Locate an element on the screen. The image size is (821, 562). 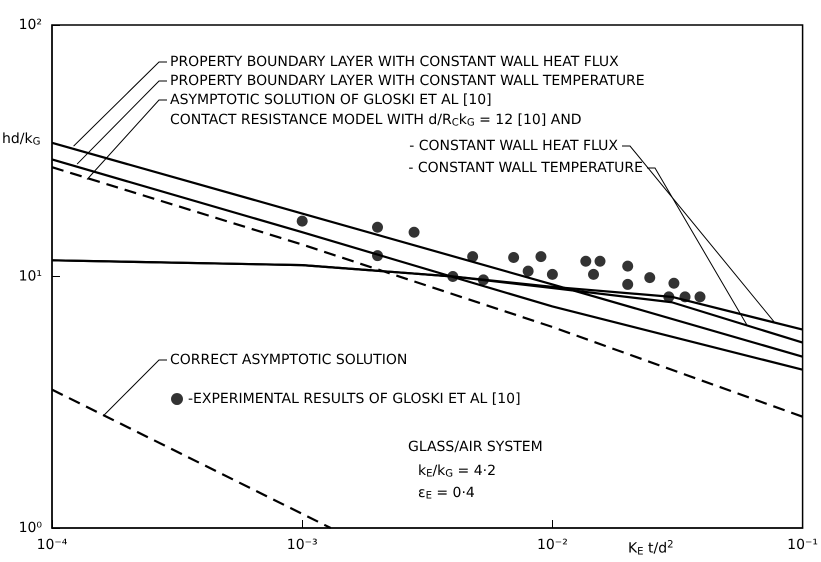
x-tick-label: 10⁻⁴ is located at coordinates (52, 545).